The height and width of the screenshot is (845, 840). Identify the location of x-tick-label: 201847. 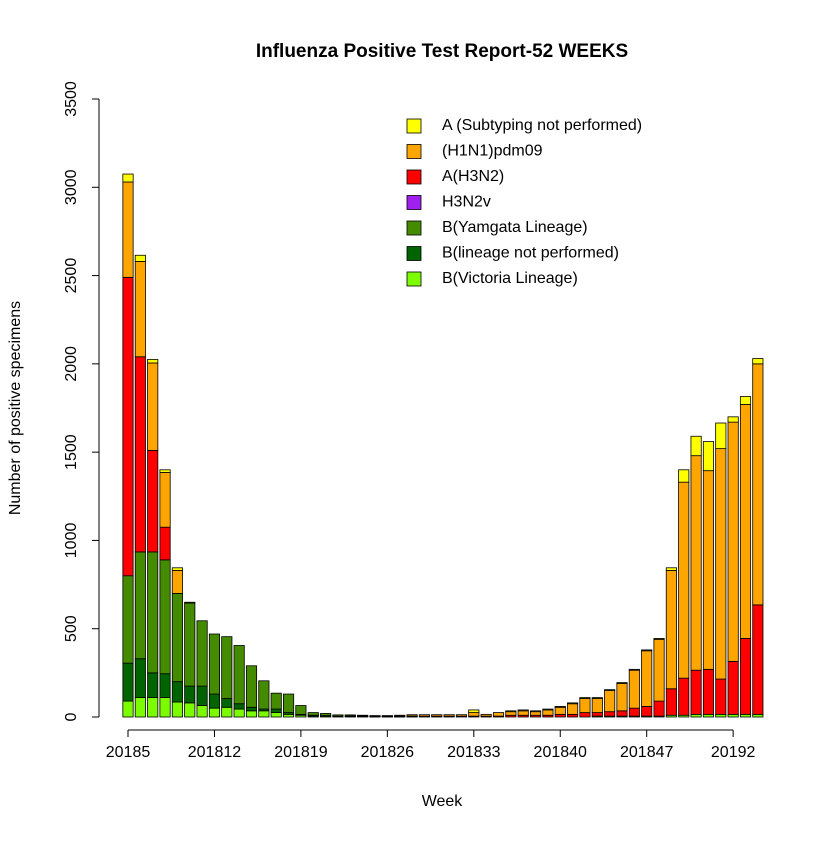
(646, 752).